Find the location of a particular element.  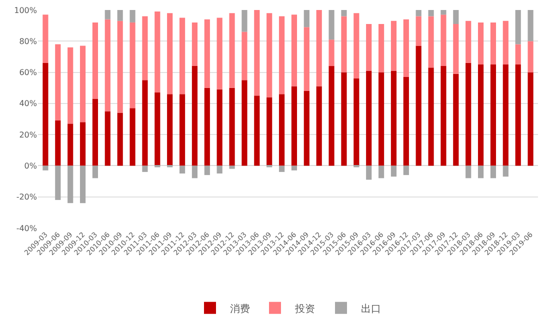

y-tick-label: 0% is located at coordinates (31, 166).